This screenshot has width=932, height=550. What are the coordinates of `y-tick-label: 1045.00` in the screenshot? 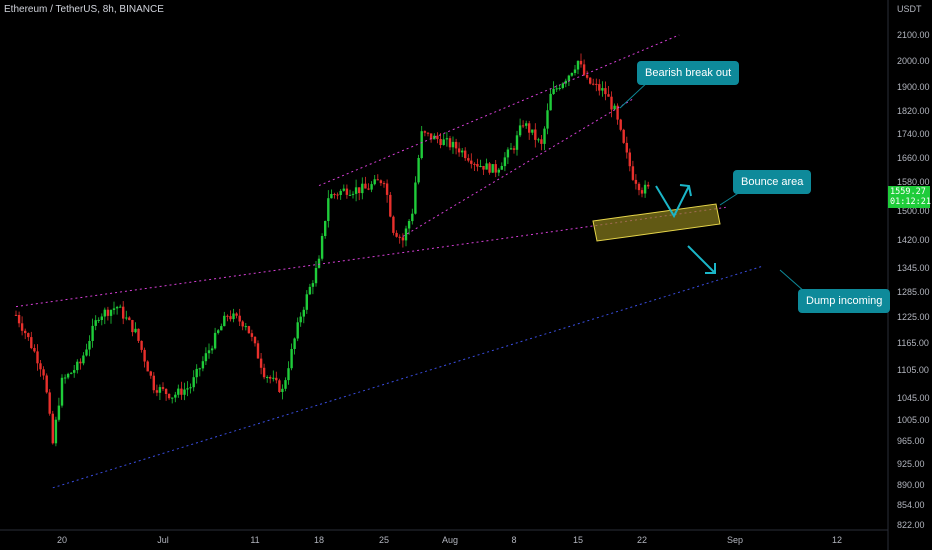 It's located at (913, 398).